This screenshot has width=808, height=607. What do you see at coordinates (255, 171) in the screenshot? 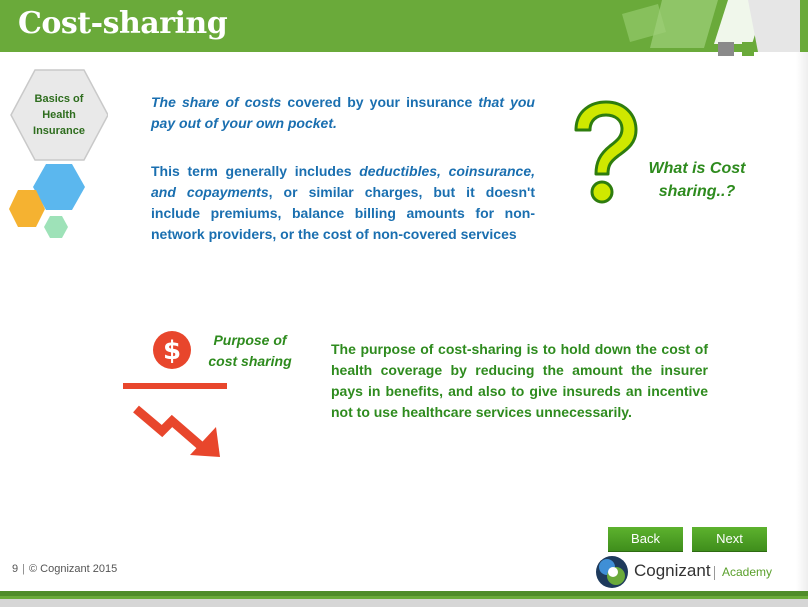
I see `inclusion-text-1: This term generally includes` at bounding box center [255, 171].